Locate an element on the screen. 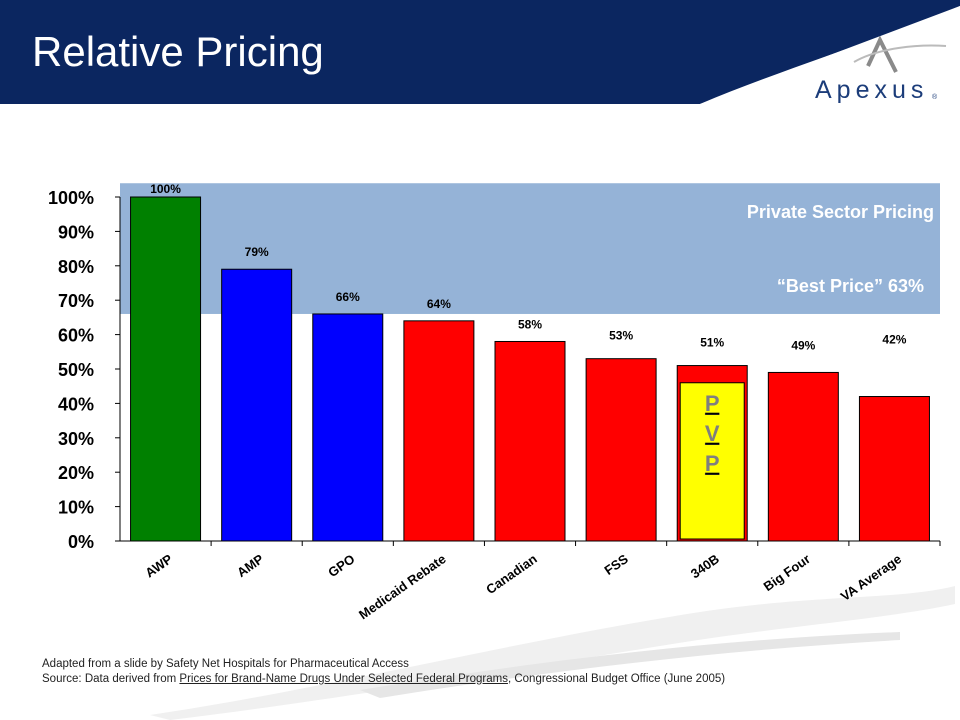 Image resolution: width=960 pixels, height=720 pixels. data-label: 66% is located at coordinates (348, 297).